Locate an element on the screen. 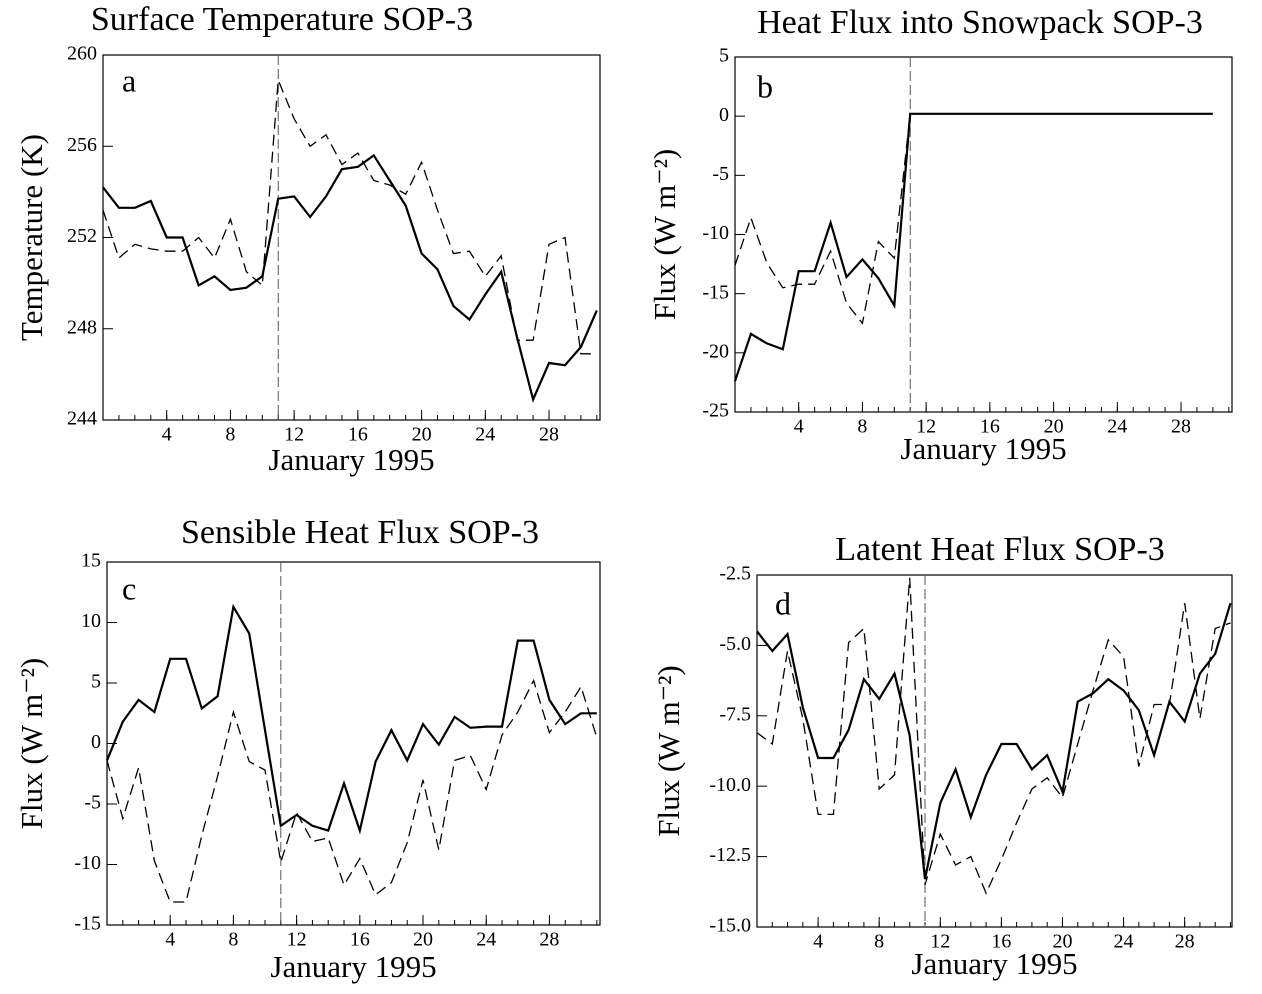 The image size is (1262, 994). chart-title: Sensible Heat Flux SOP-3 is located at coordinates (360, 532).